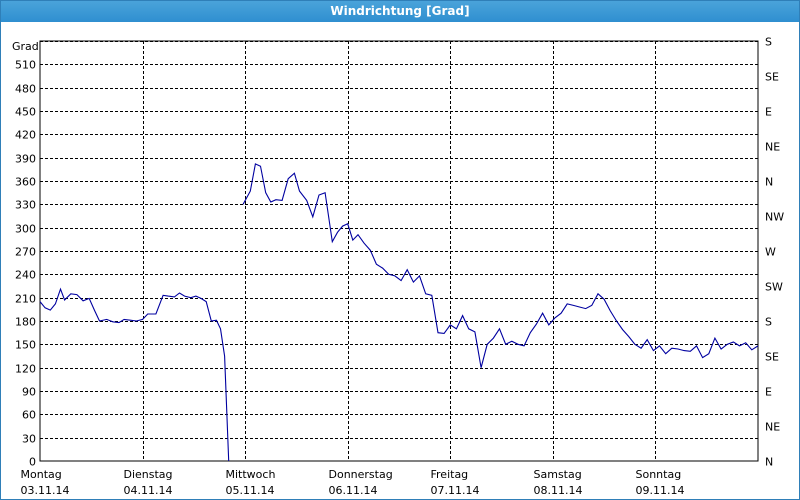 This screenshot has width=800, height=500. I want to click on y-tick-label: 390, so click(25, 159).